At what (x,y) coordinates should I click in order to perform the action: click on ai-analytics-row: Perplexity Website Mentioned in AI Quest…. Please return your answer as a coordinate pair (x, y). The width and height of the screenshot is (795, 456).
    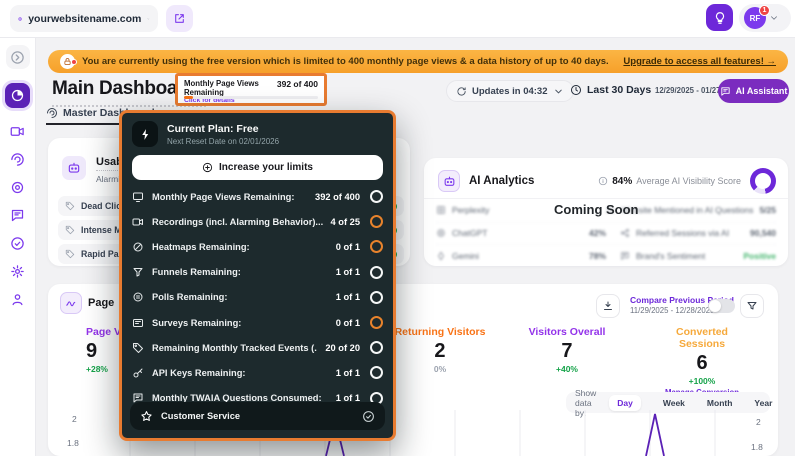
    Looking at the image, I should click on (606, 210).